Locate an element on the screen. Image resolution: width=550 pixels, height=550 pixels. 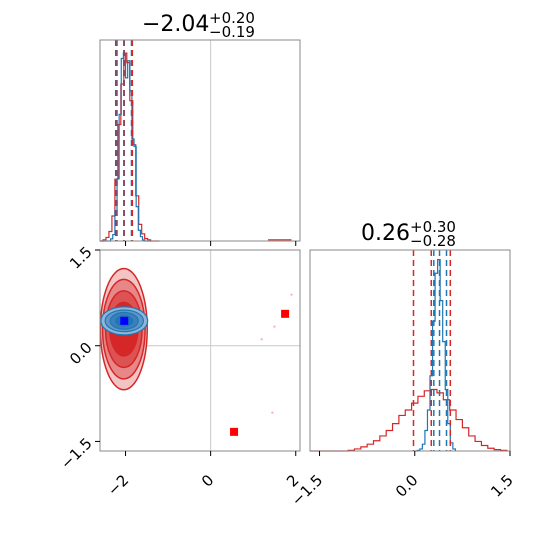
title-param-1-upper-error: +0.20 is located at coordinates (232, 18).